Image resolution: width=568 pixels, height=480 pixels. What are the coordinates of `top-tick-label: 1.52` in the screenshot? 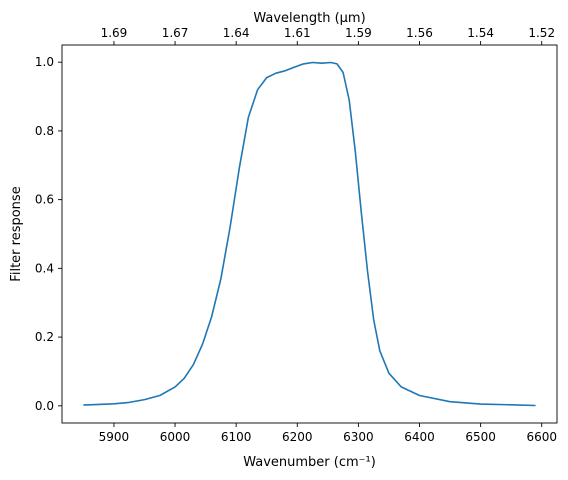 It's located at (541, 33).